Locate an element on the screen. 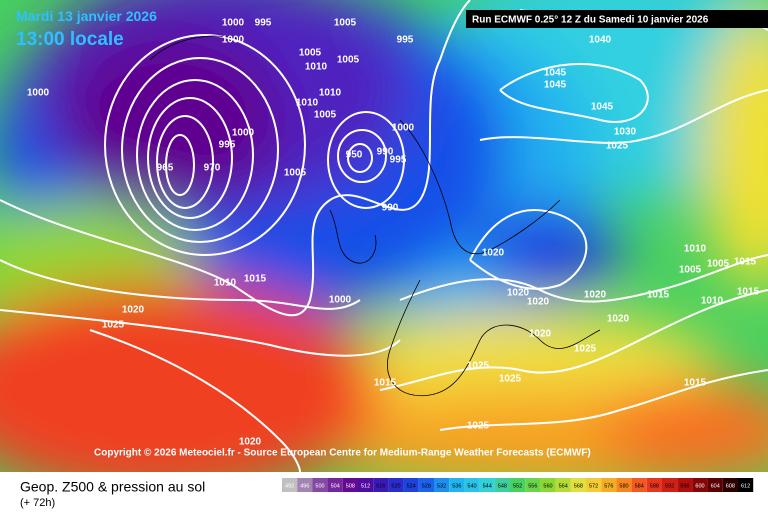 Image resolution: width=768 pixels, height=512 pixels. isobar-label: 1040 is located at coordinates (600, 40).